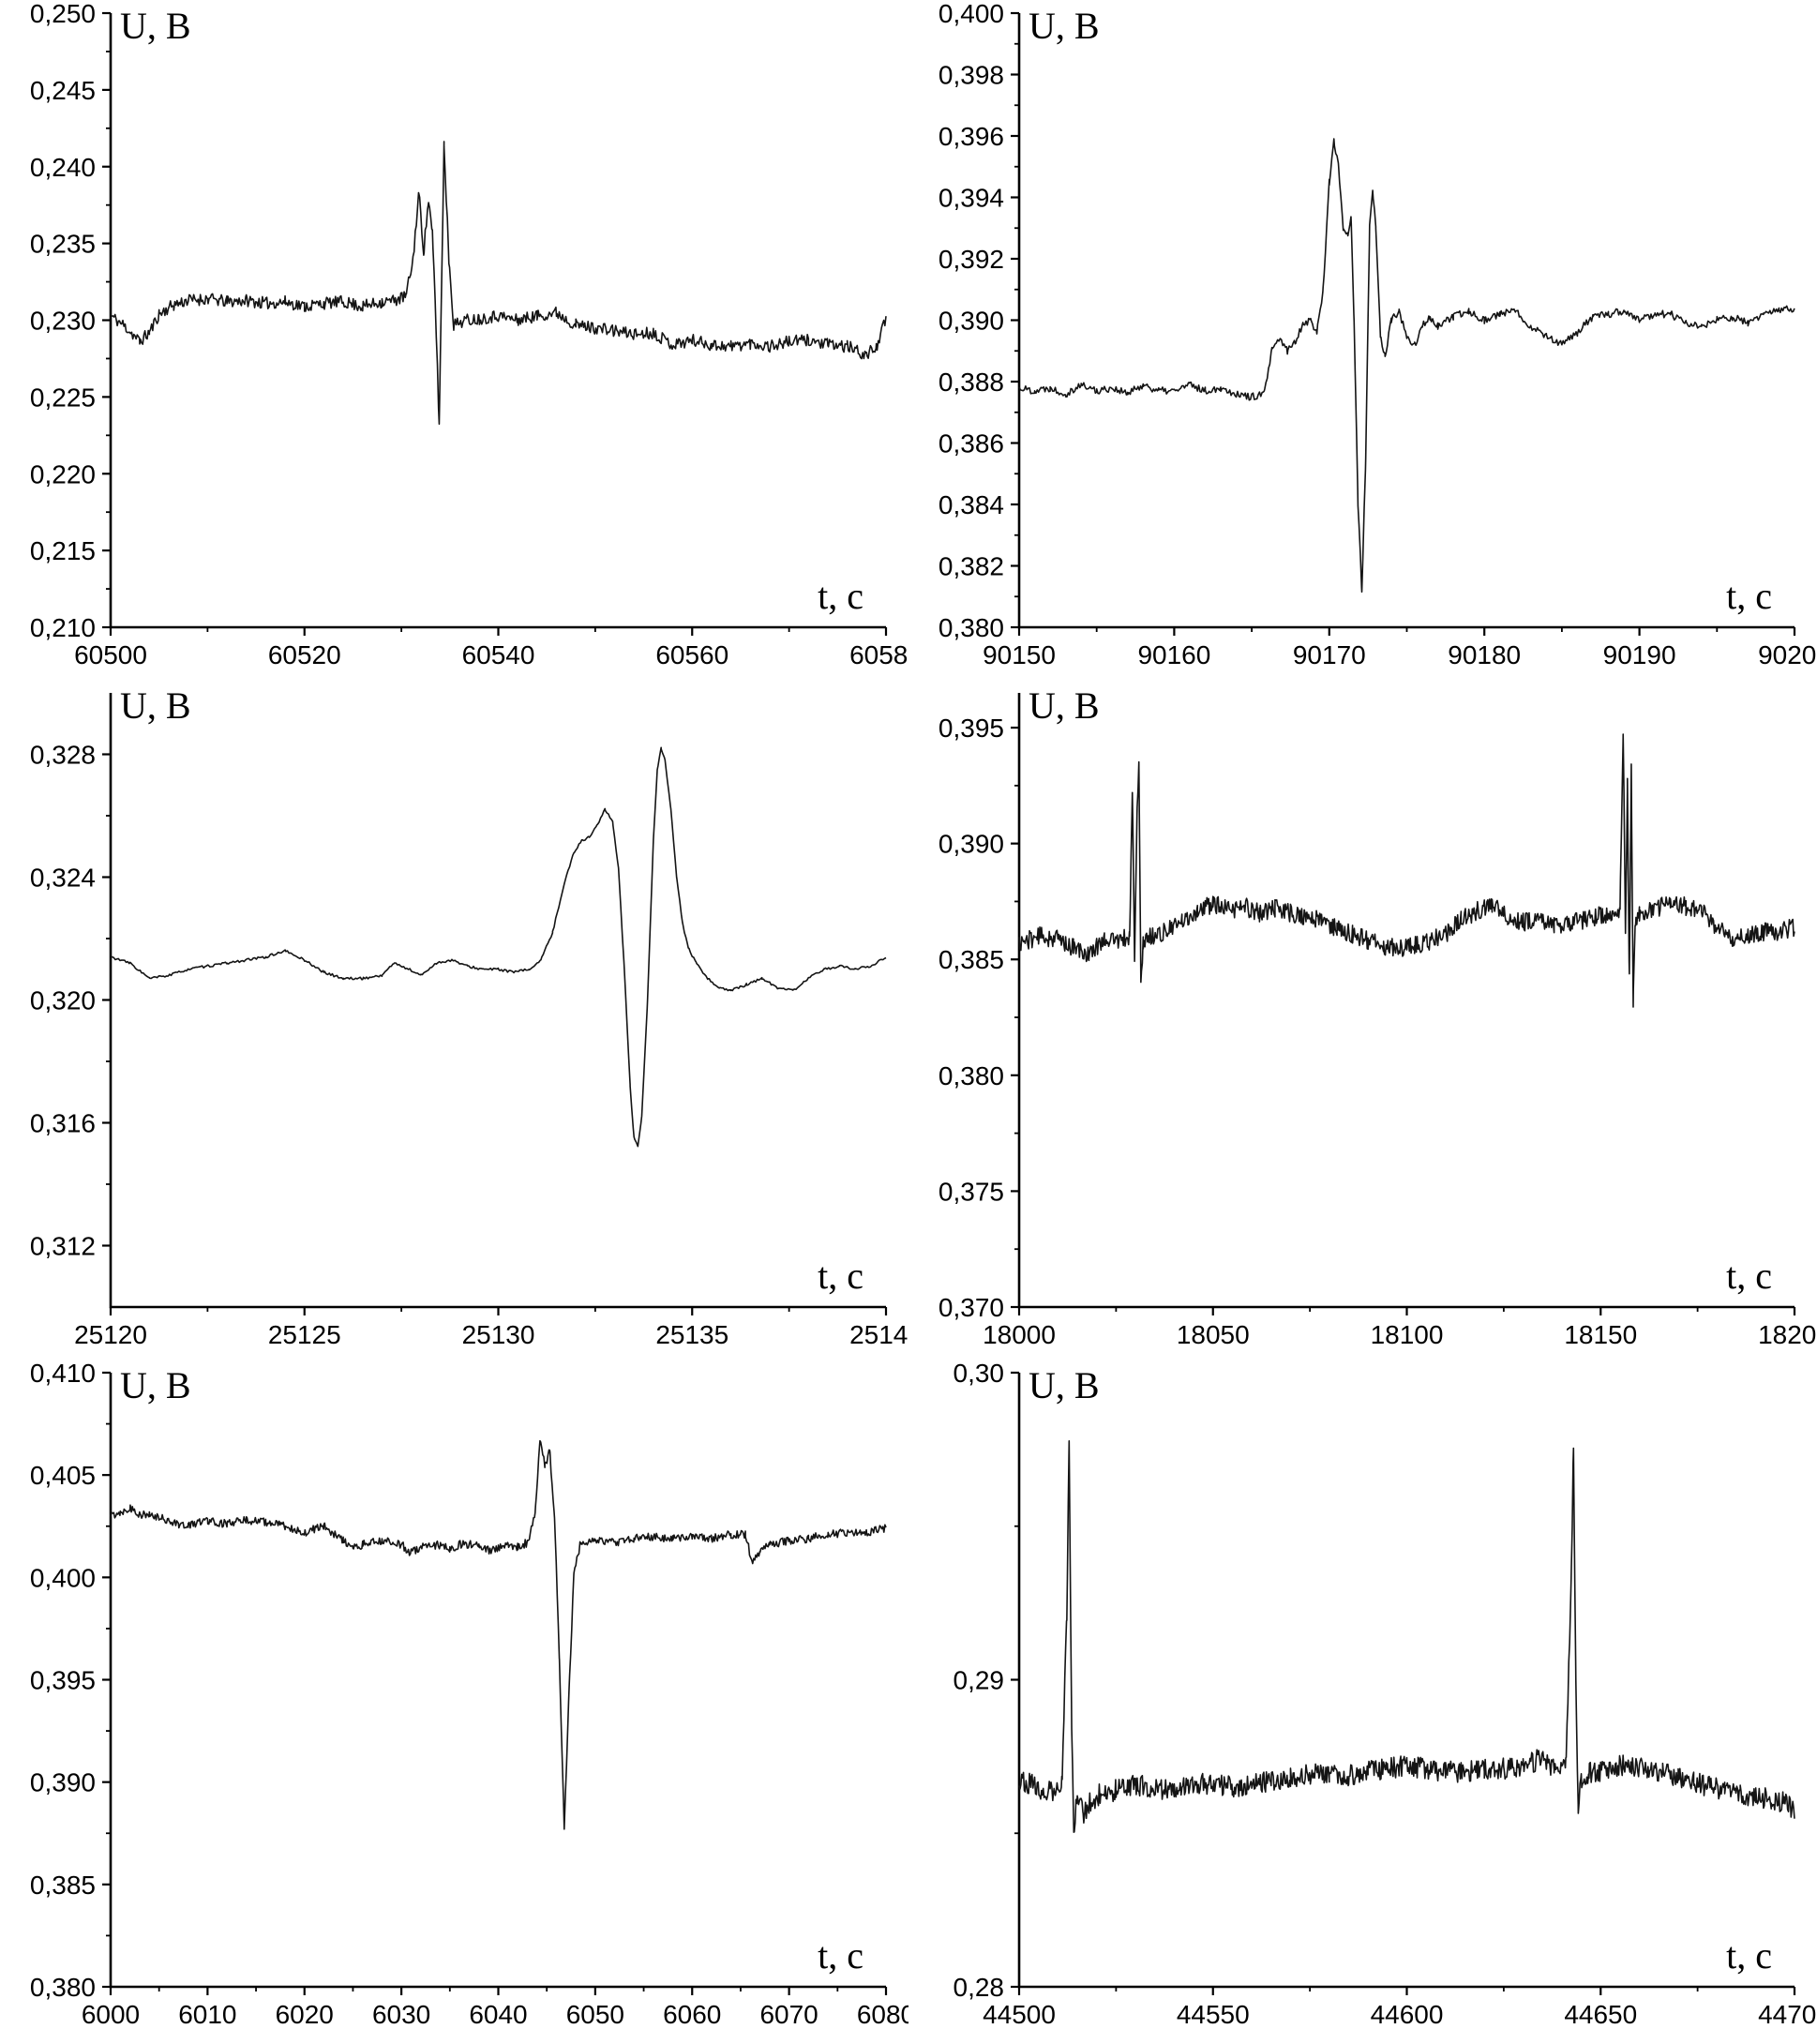 The height and width of the screenshot is (2044, 1817). I want to click on svg-text: 6030, so click(401, 2015).